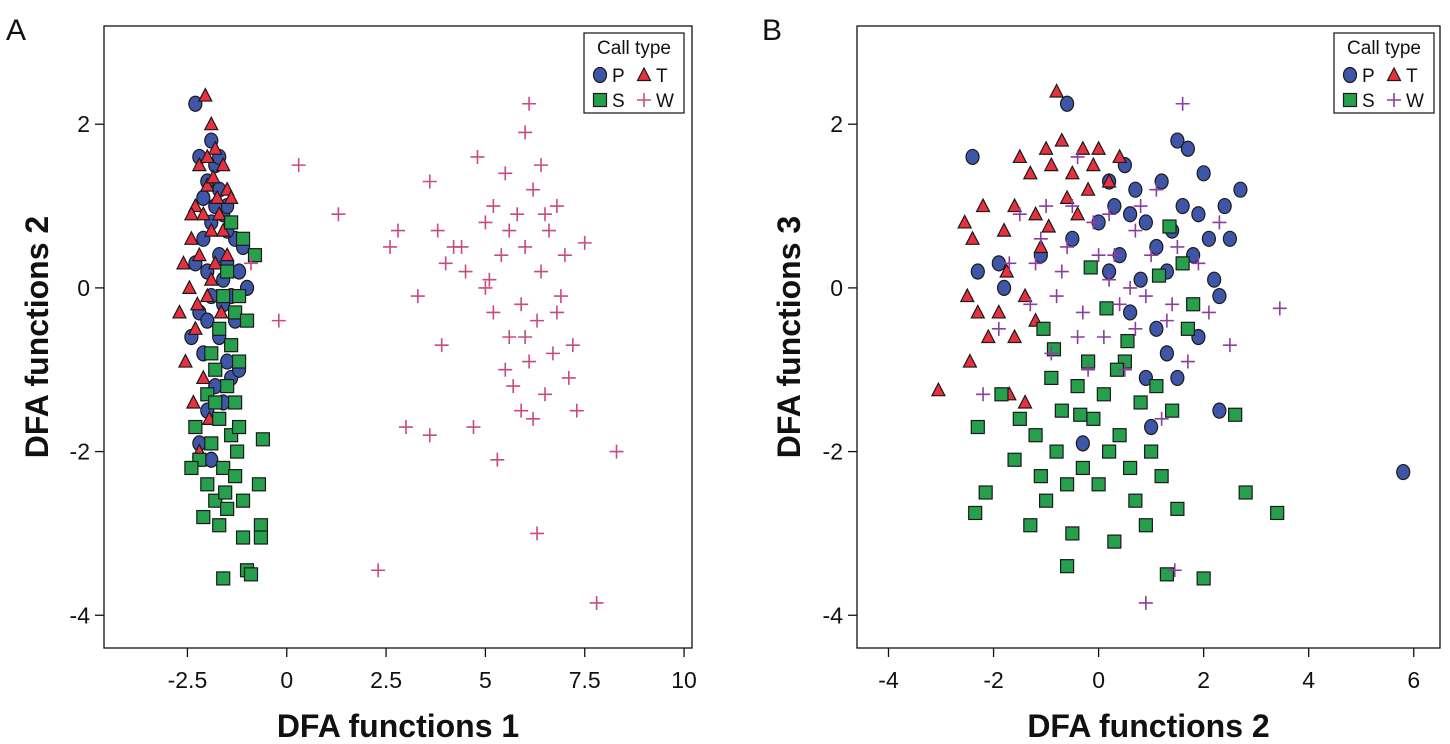  Describe the element at coordinates (665, 101) in the screenshot. I see `legend-label-w: W` at that location.